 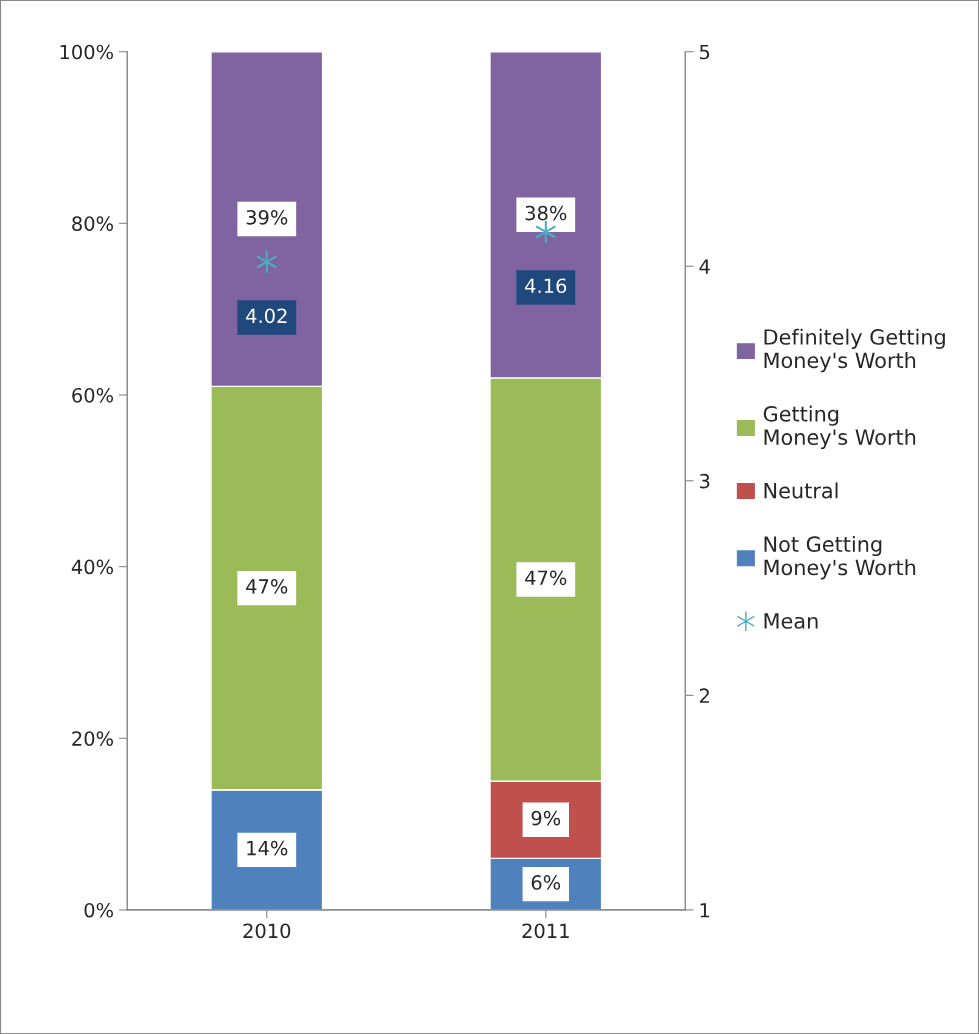 What do you see at coordinates (546, 286) in the screenshot?
I see `data-label: 4.16` at bounding box center [546, 286].